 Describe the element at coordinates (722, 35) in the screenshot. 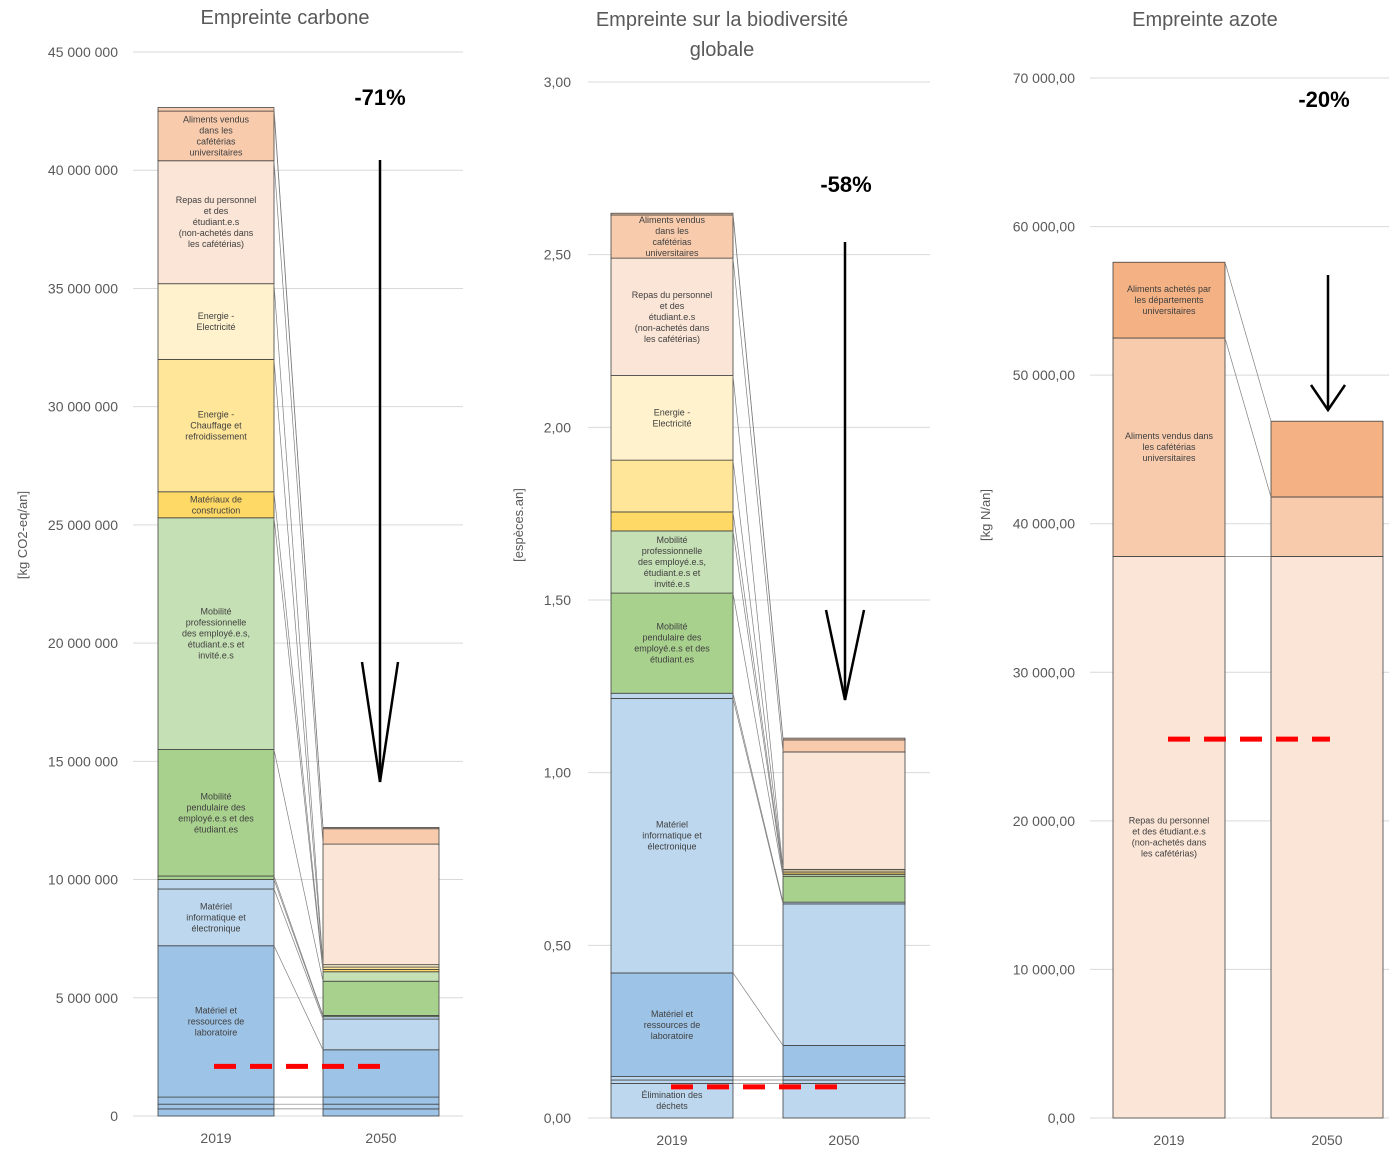

I see `chart-title: Empreinte sur la biodiversité globale` at that location.